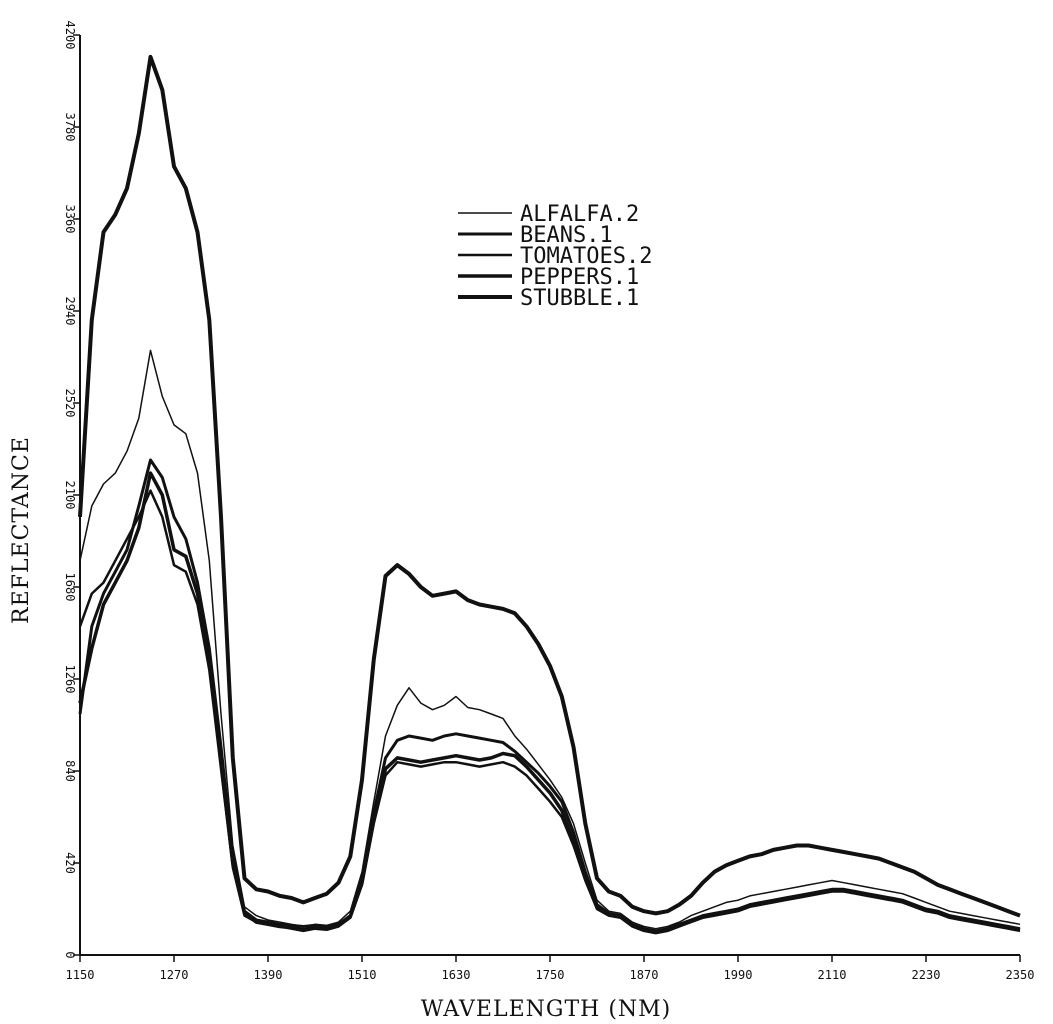 The image size is (1053, 1024). What do you see at coordinates (832, 975) in the screenshot?
I see `x-tick-label: 2110` at bounding box center [832, 975].